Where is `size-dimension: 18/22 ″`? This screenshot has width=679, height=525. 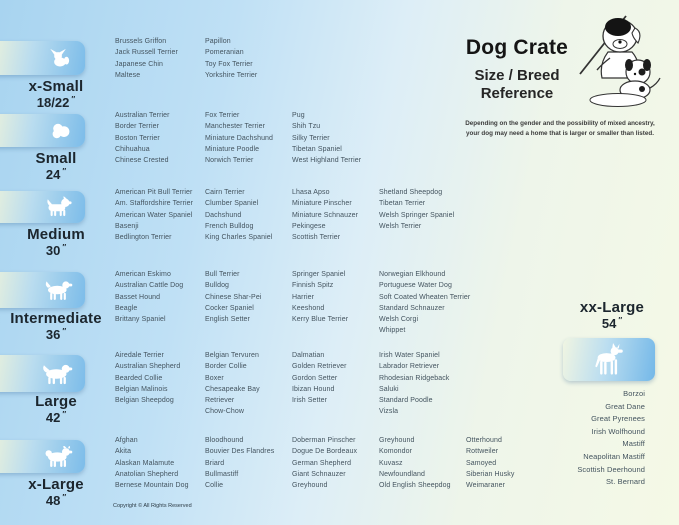
size-dimension: 18/22 ″ is located at coordinates (56, 102).